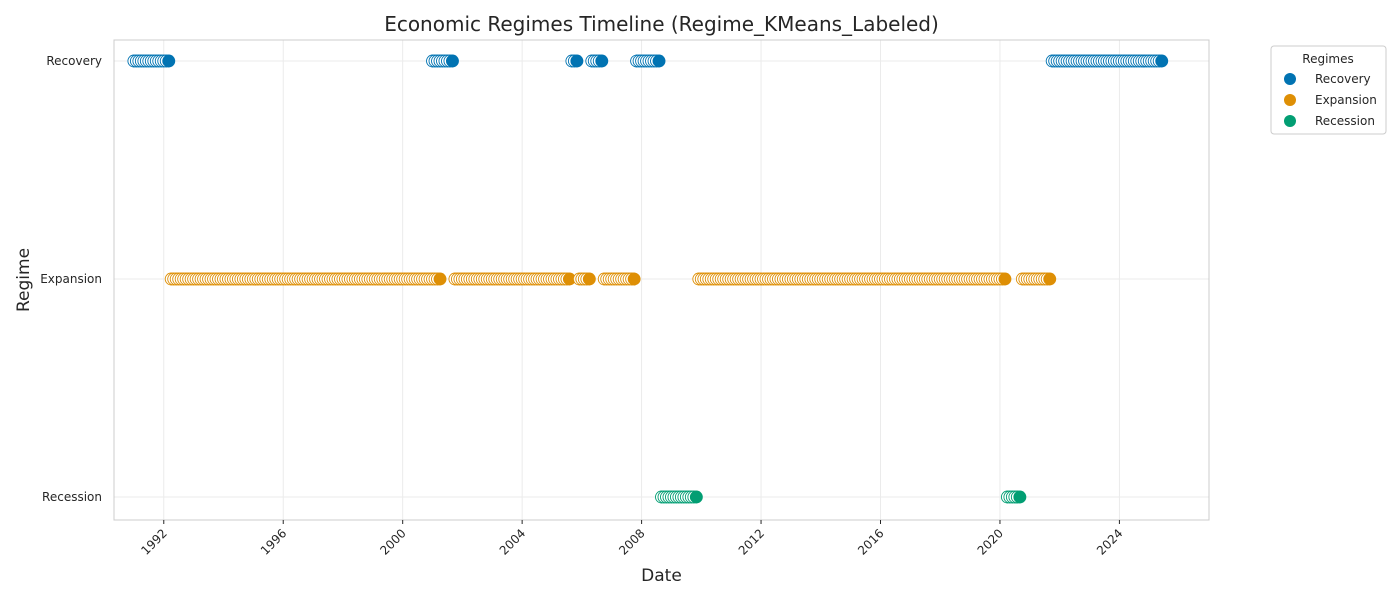 The image size is (1400, 604). Describe the element at coordinates (273, 541) in the screenshot. I see `x-tick-label: 1996` at that location.